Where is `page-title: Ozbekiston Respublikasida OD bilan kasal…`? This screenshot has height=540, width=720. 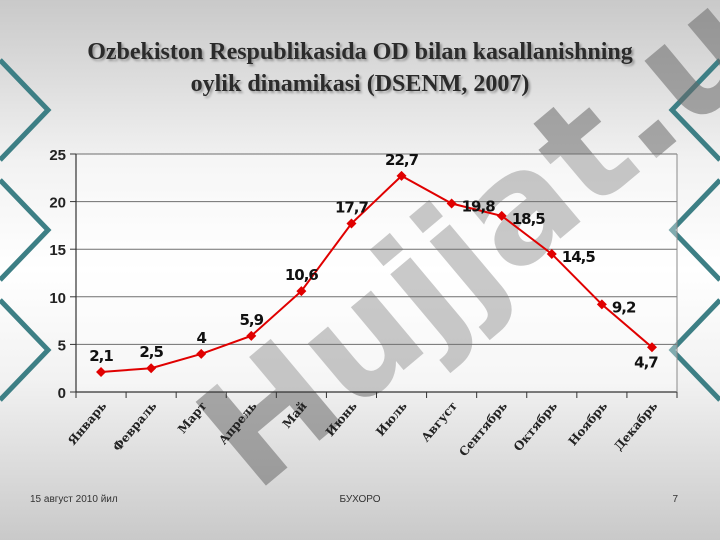
page-title: Ozbekiston Respublikasida OD bilan kasal… is located at coordinates (360, 68).